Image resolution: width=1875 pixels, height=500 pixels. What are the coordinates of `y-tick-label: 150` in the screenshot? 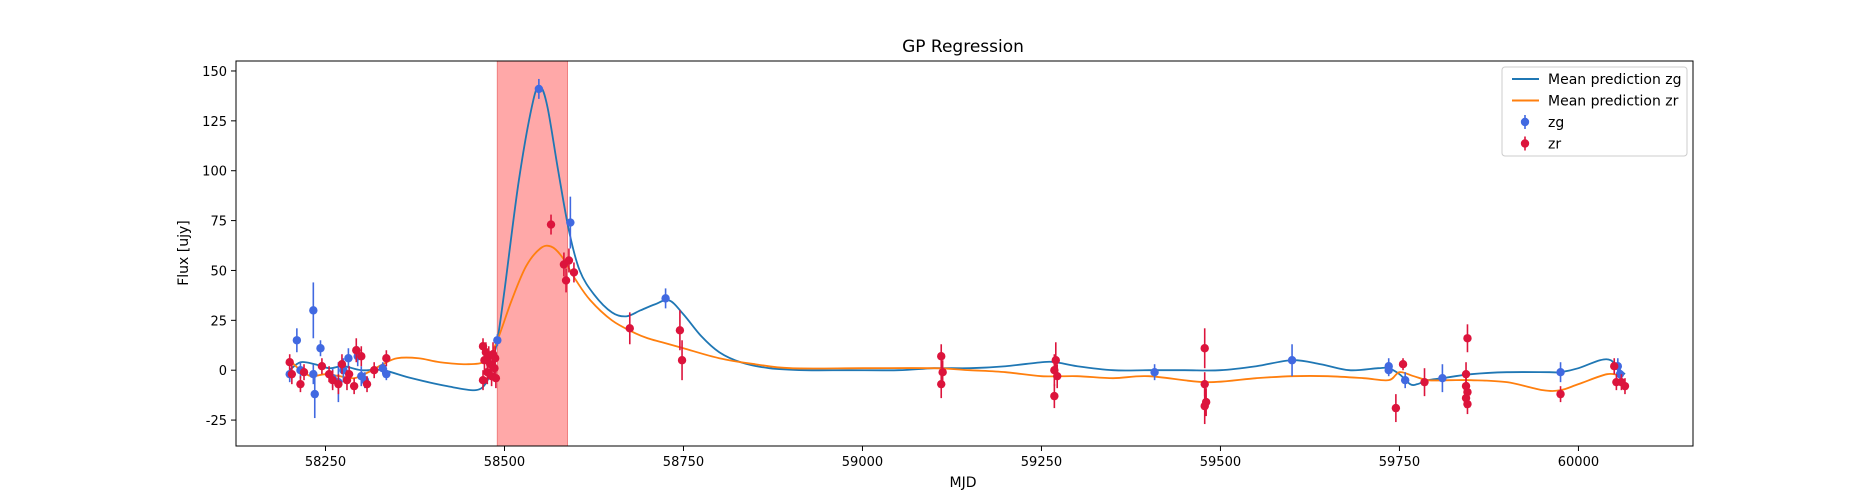 It's located at (214, 72).